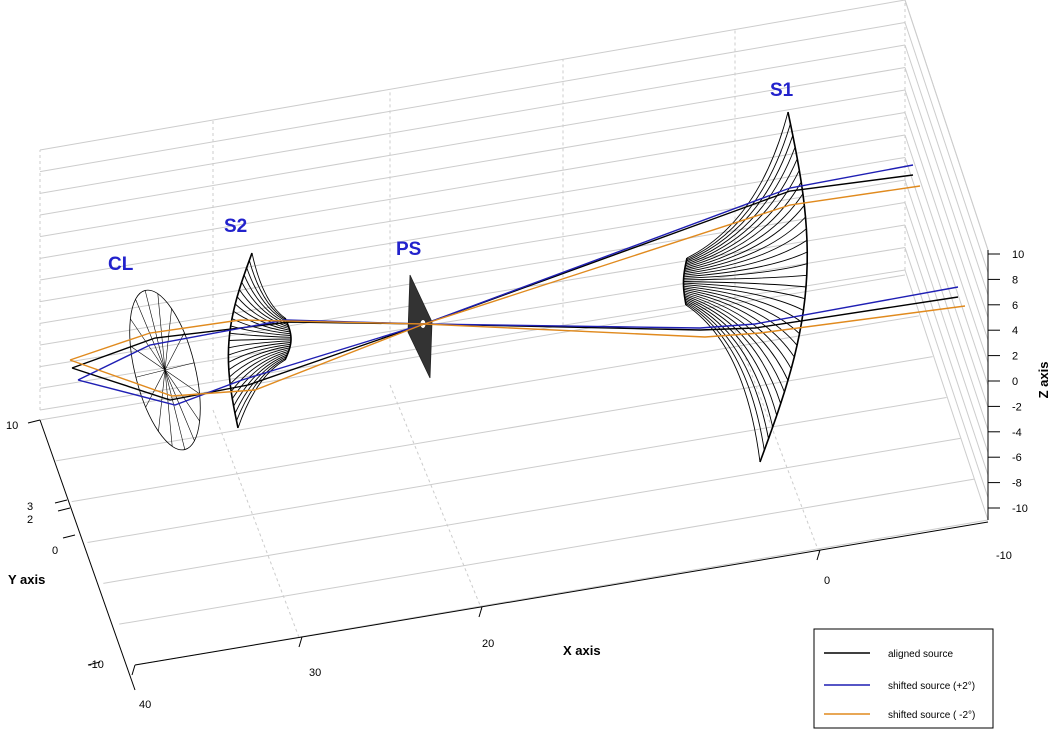 The height and width of the screenshot is (736, 1055). Describe the element at coordinates (121, 264) in the screenshot. I see `label-cl: CL` at that location.